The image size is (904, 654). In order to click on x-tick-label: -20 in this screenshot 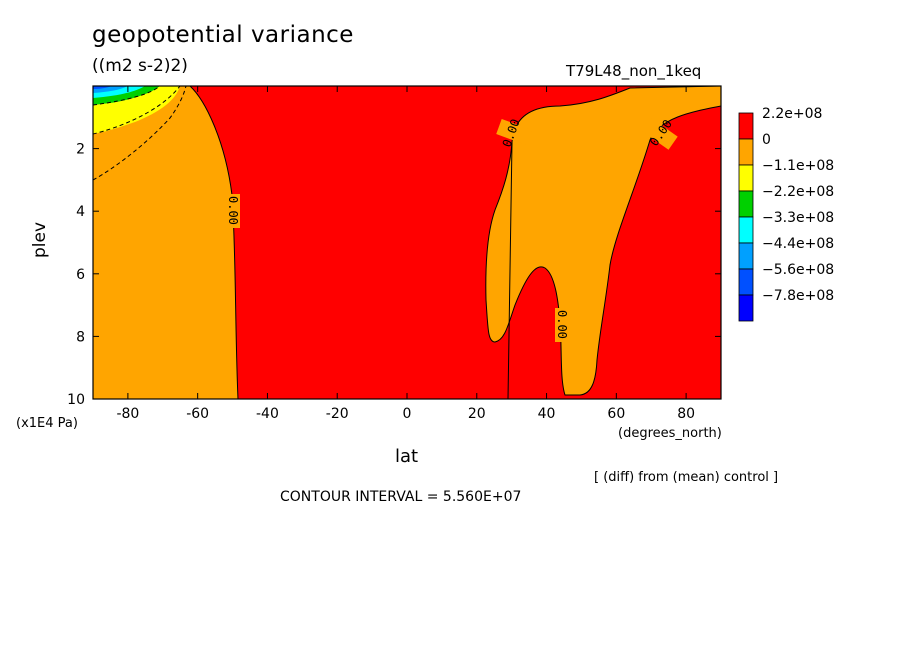, I will do `click(337, 414)`.